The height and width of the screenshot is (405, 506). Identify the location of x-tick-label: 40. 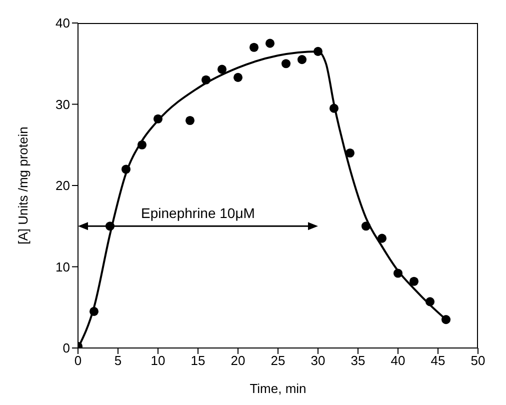
(398, 360).